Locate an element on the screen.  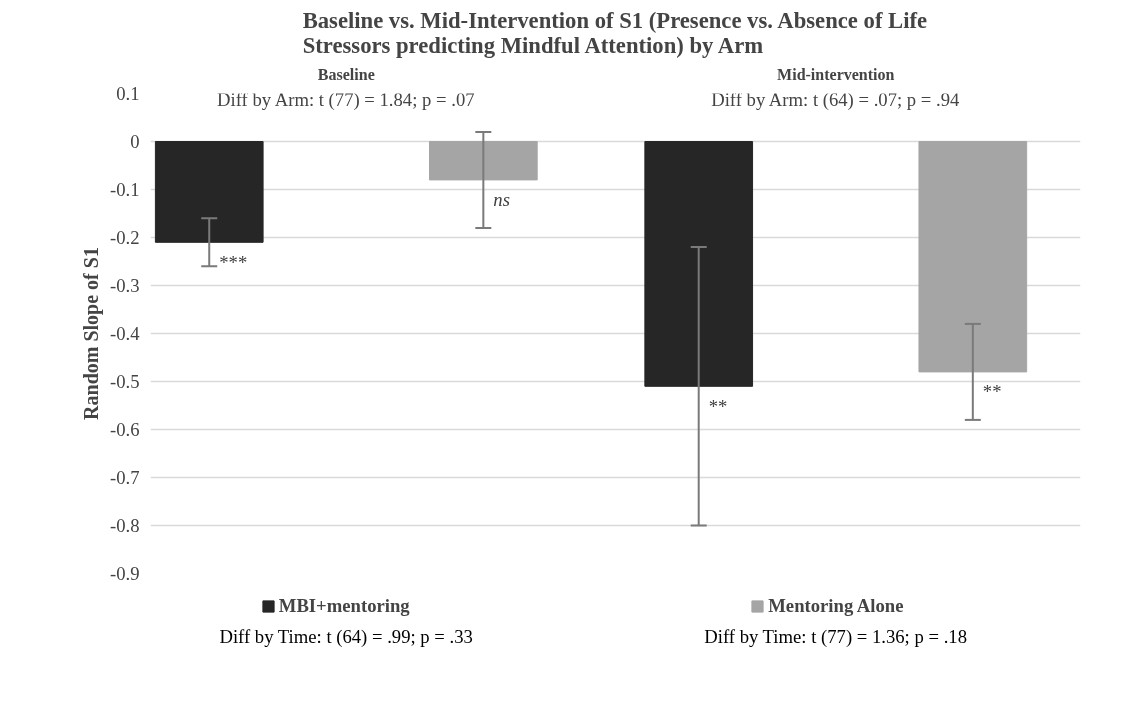
y-tick-label: -0.9 is located at coordinates (124, 573).